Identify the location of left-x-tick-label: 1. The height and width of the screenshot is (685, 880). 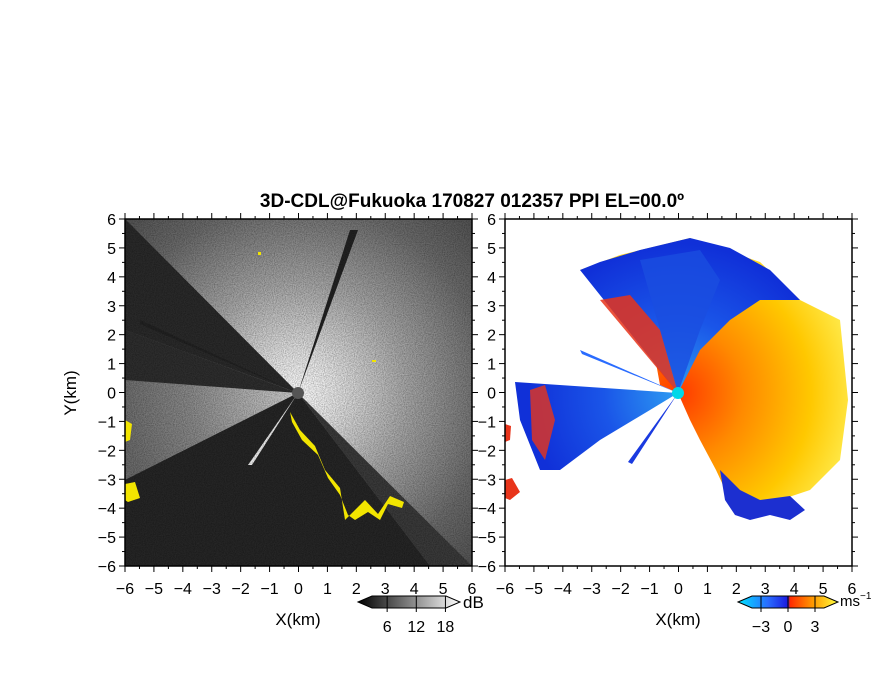
(327, 589).